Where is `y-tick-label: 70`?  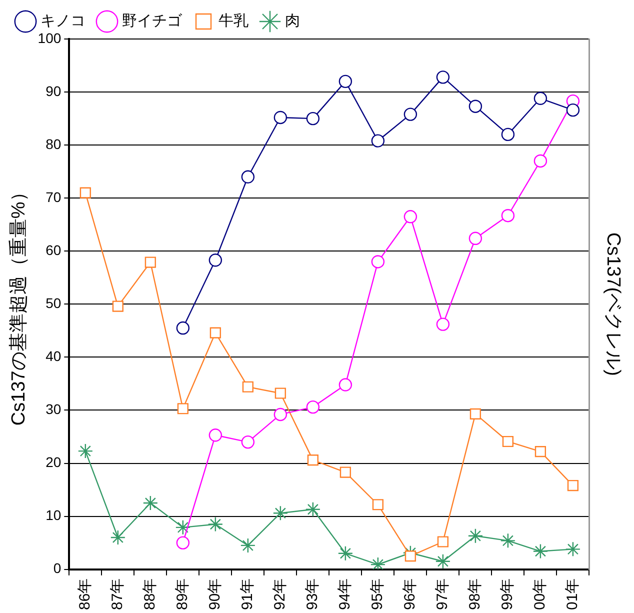 y-tick-label: 70 is located at coordinates (54, 196).